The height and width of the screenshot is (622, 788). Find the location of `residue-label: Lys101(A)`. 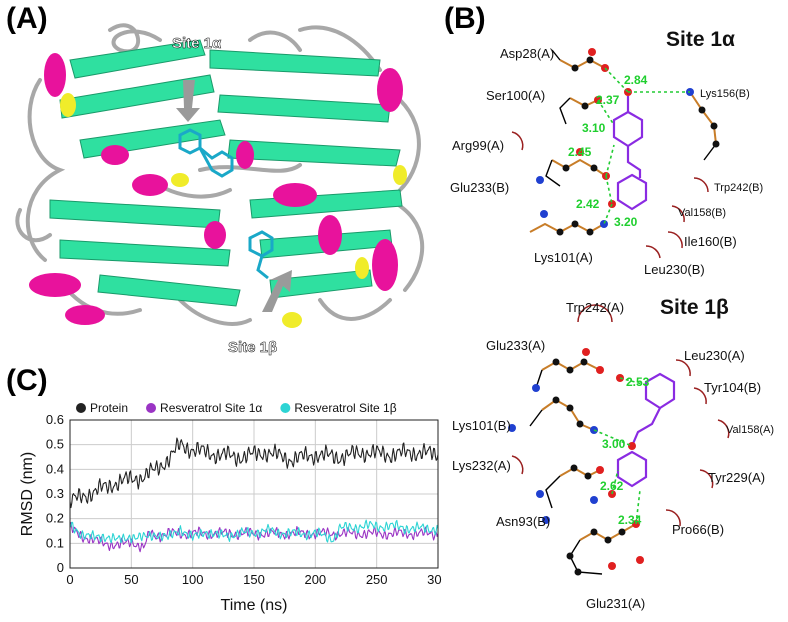

residue-label: Lys101(A) is located at coordinates (563, 257).